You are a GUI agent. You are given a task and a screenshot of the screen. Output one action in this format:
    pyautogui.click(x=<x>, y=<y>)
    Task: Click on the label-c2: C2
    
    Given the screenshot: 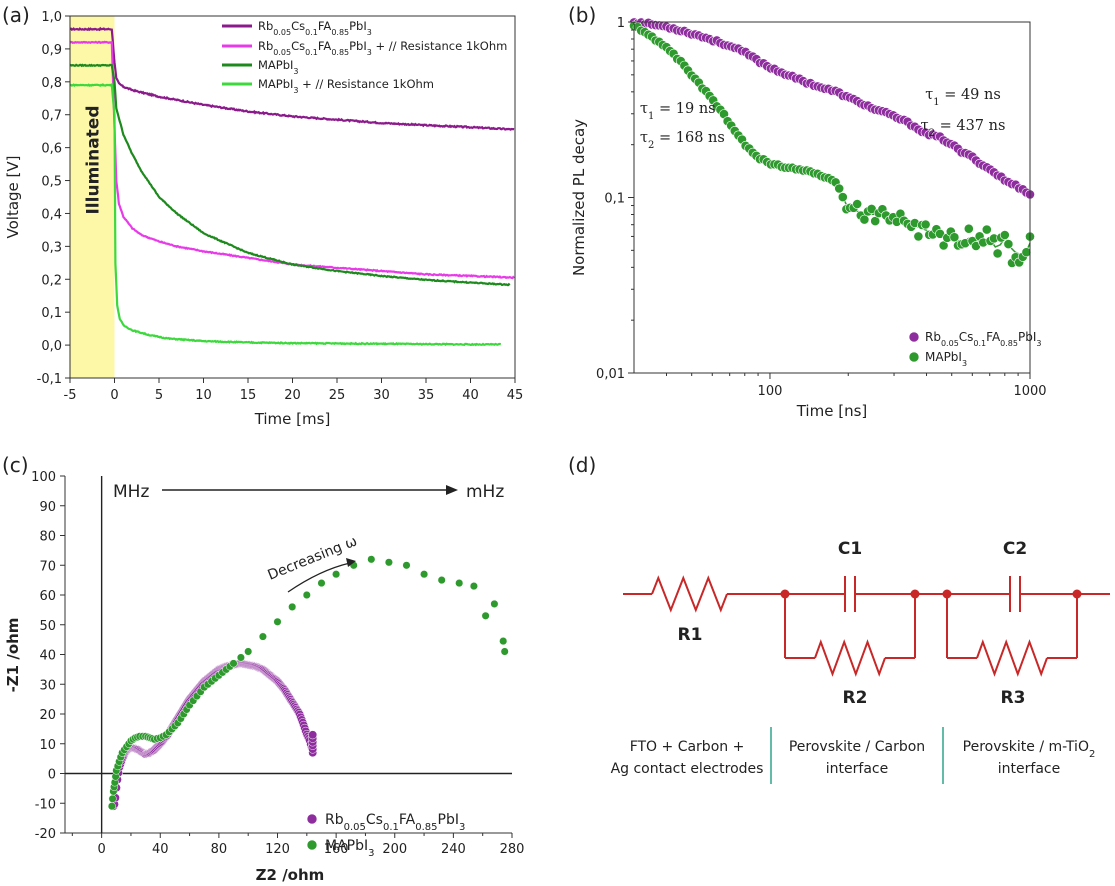 What is the action you would take?
    pyautogui.click(x=1015, y=549)
    